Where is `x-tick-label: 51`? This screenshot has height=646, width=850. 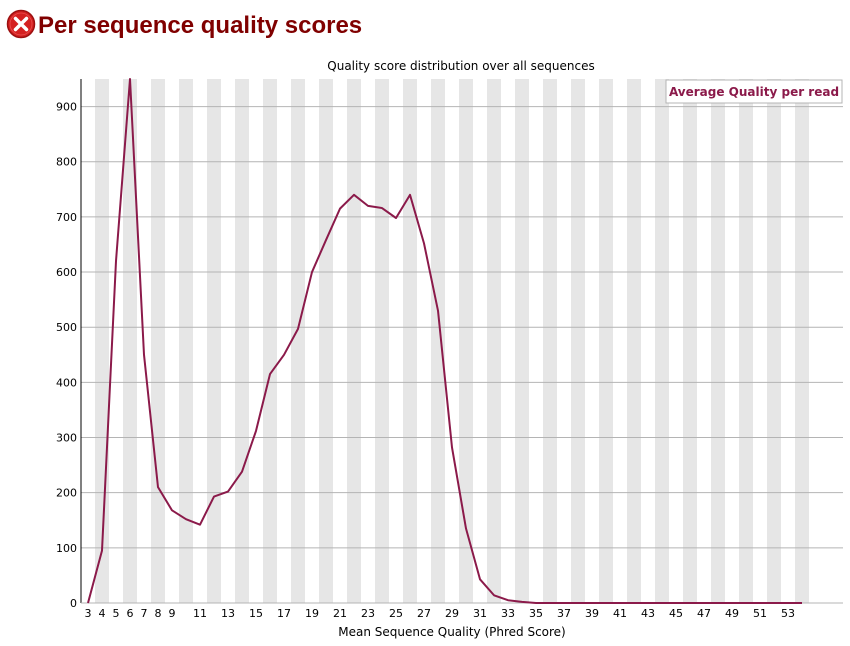
x-tick-label: 51 is located at coordinates (760, 613).